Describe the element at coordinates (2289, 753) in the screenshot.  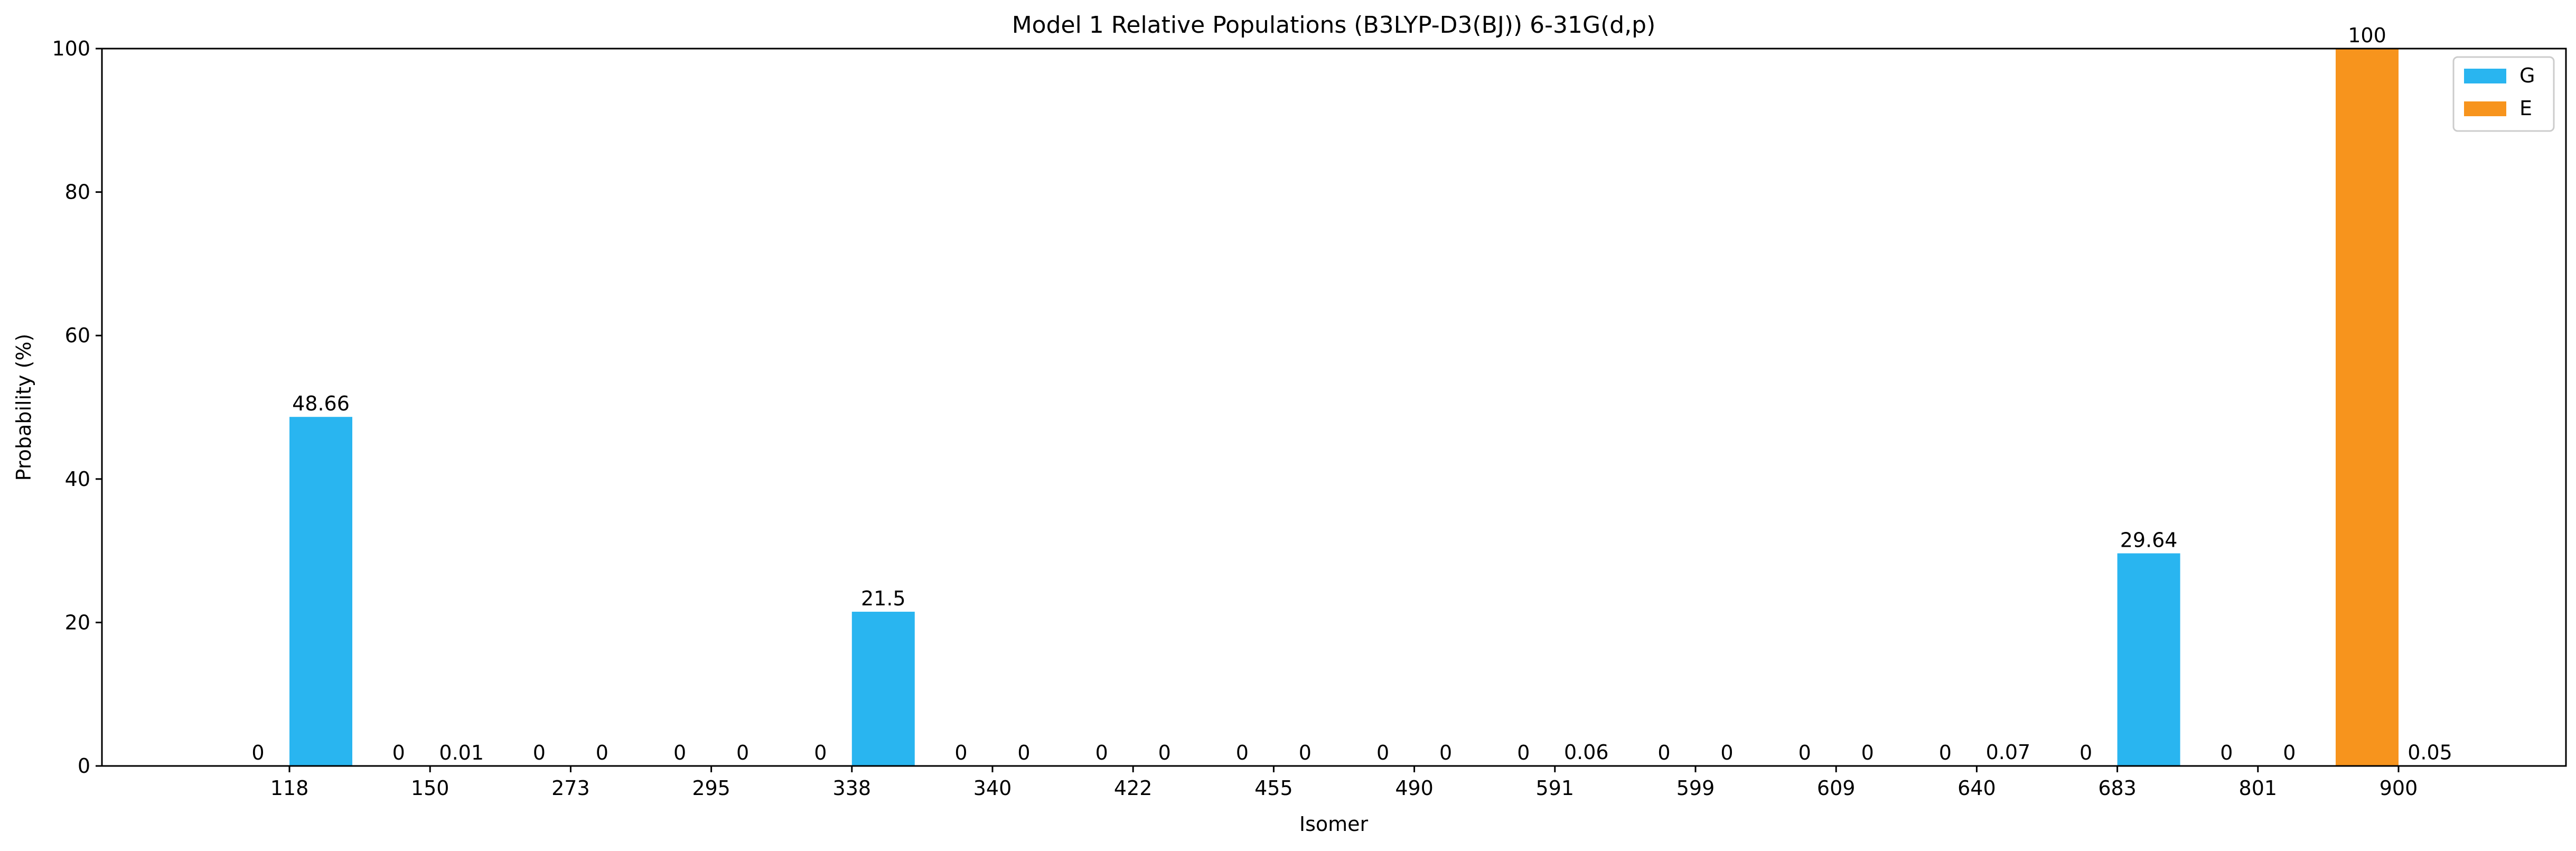
I see `data-label-g-801: 0` at that location.